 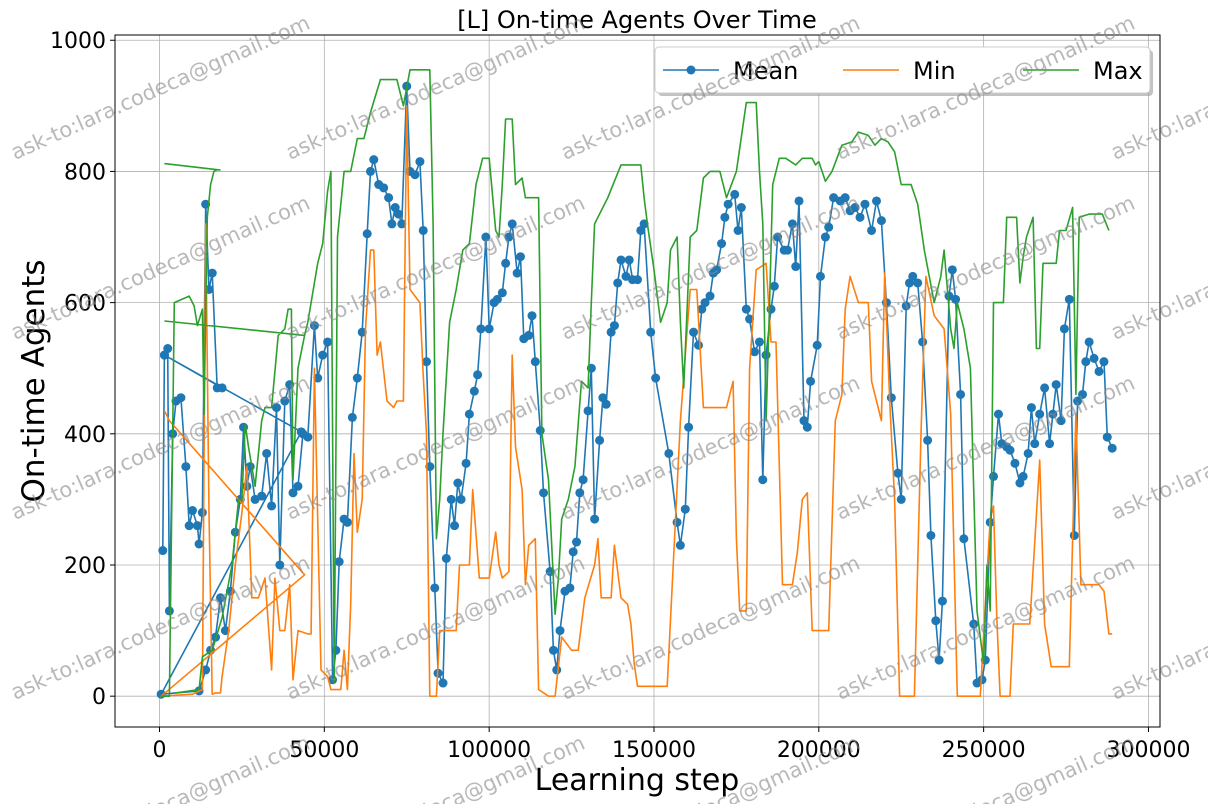 What do you see at coordinates (78, 41) in the screenshot?
I see `y-tick-label: 1000` at bounding box center [78, 41].